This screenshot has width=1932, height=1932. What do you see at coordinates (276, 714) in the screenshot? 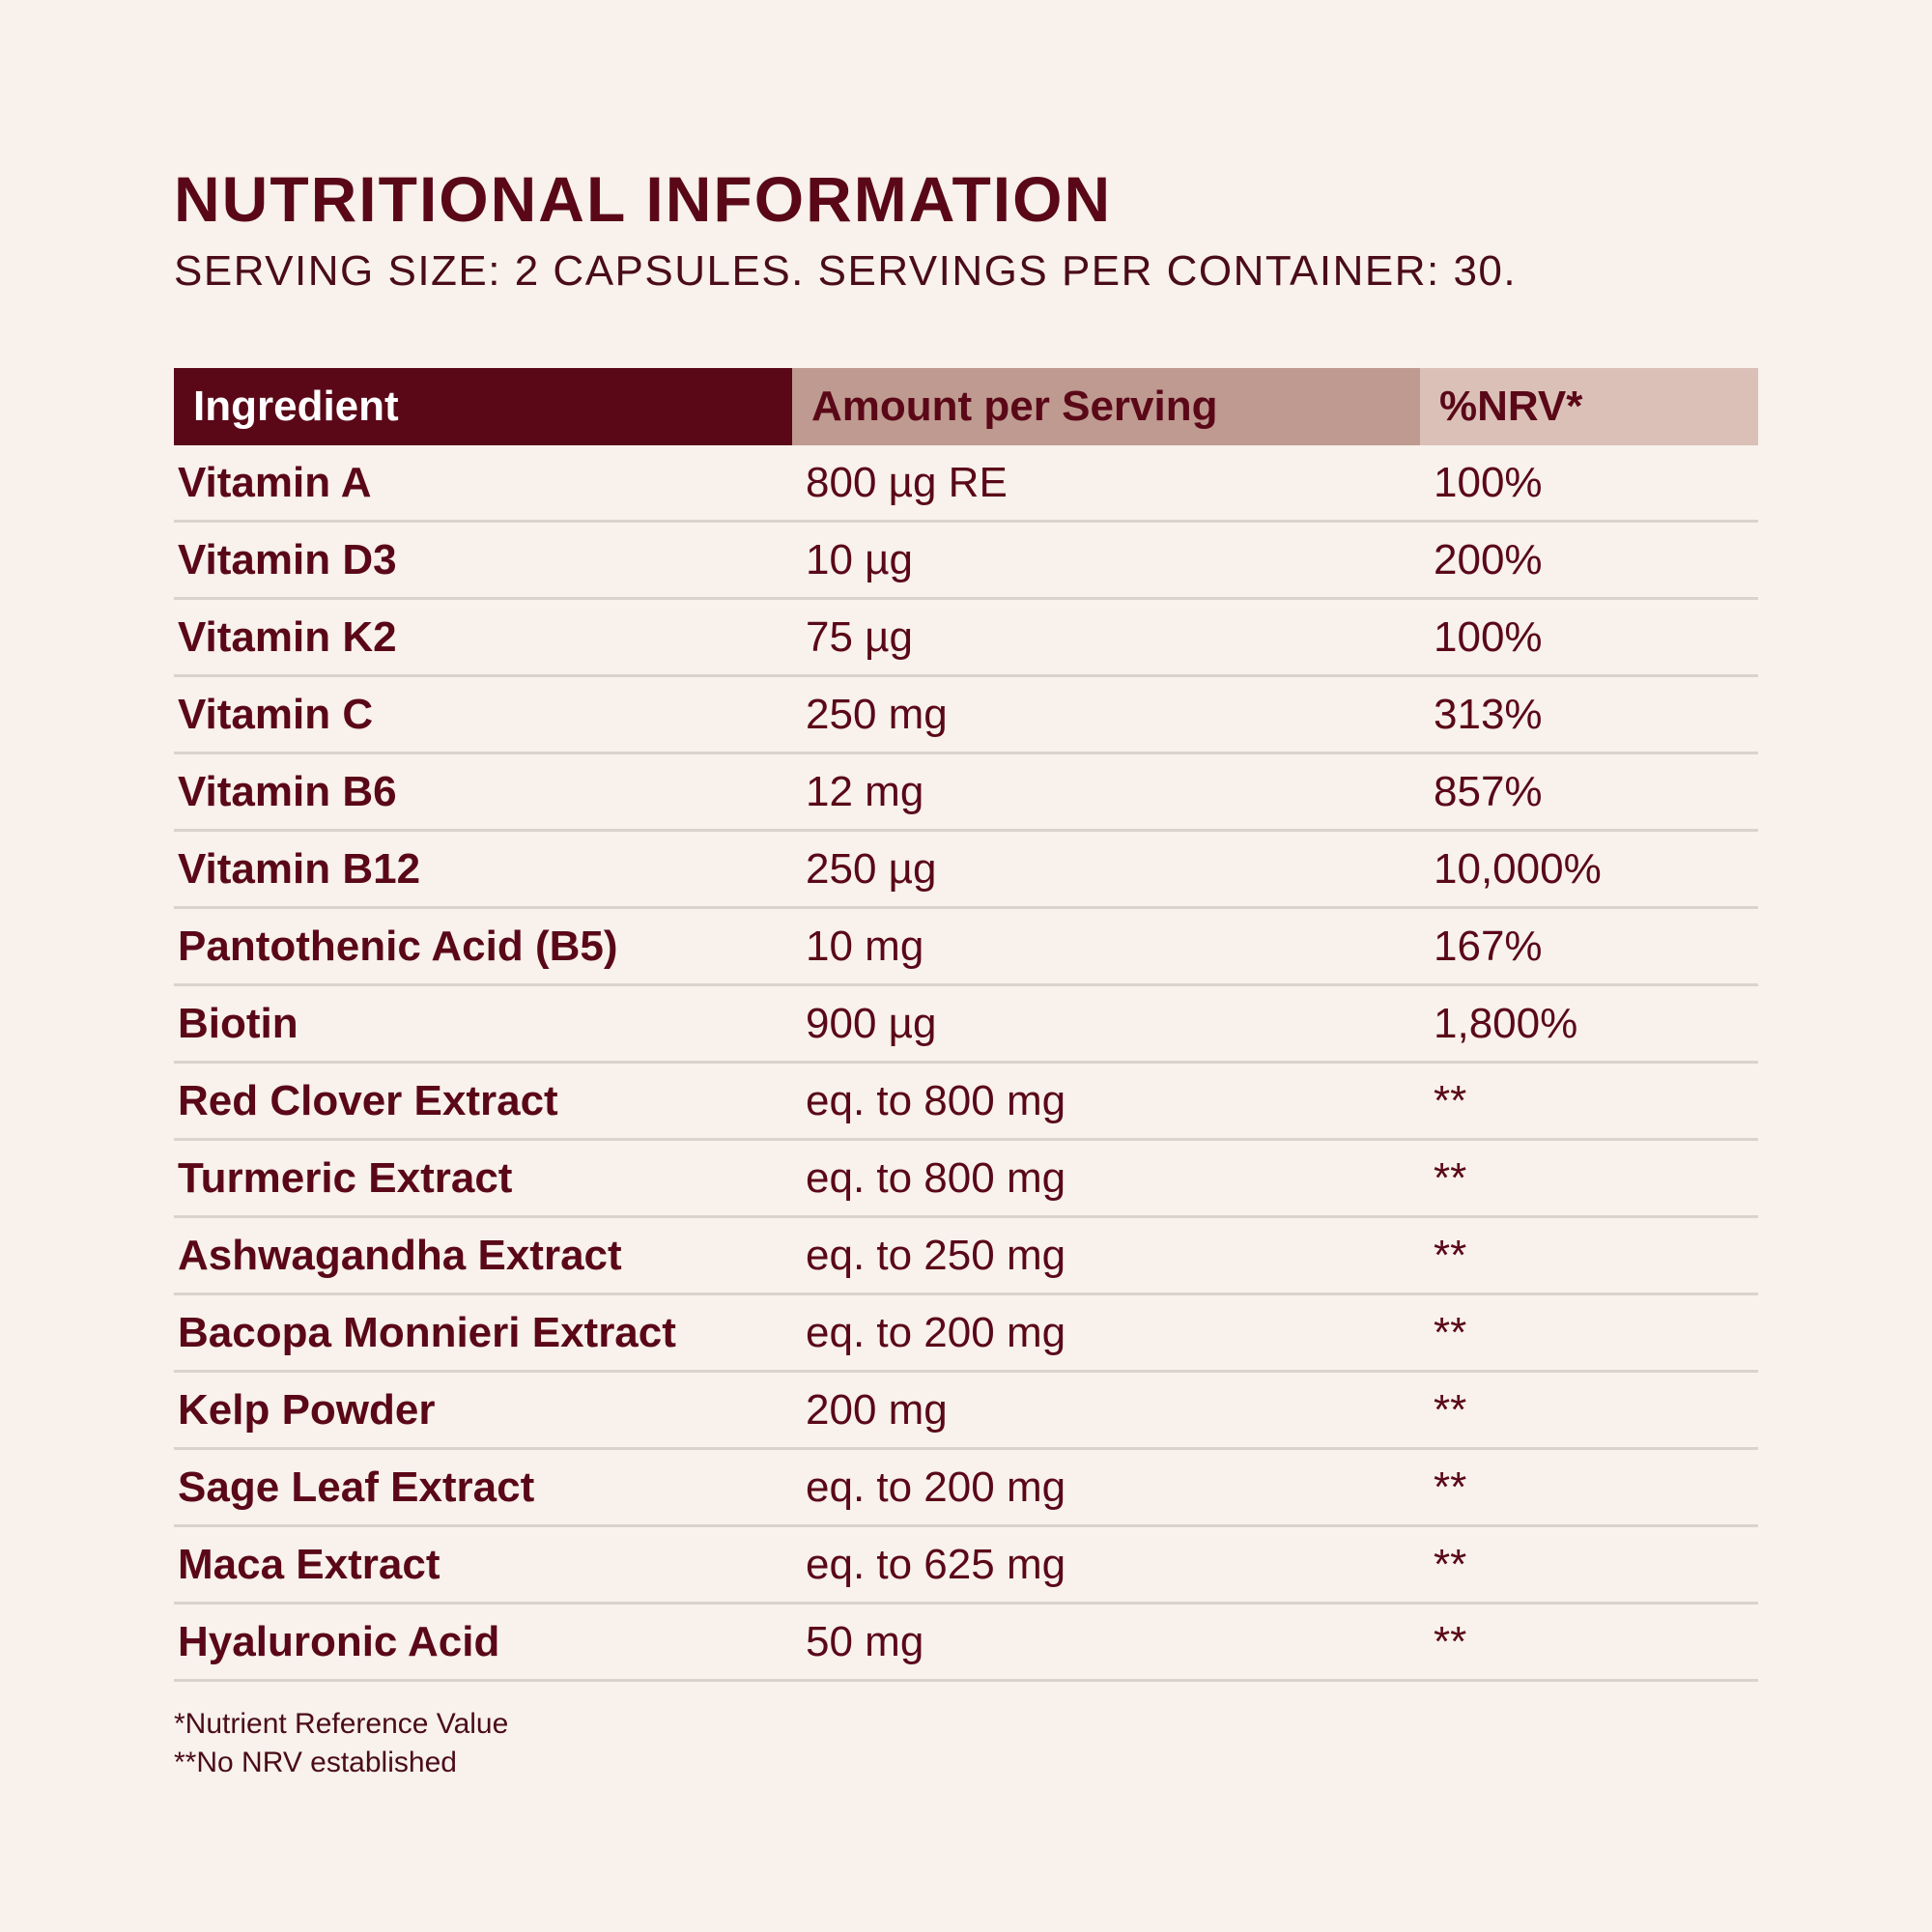
I see `cell-ingredient: Vitamin C` at bounding box center [276, 714].